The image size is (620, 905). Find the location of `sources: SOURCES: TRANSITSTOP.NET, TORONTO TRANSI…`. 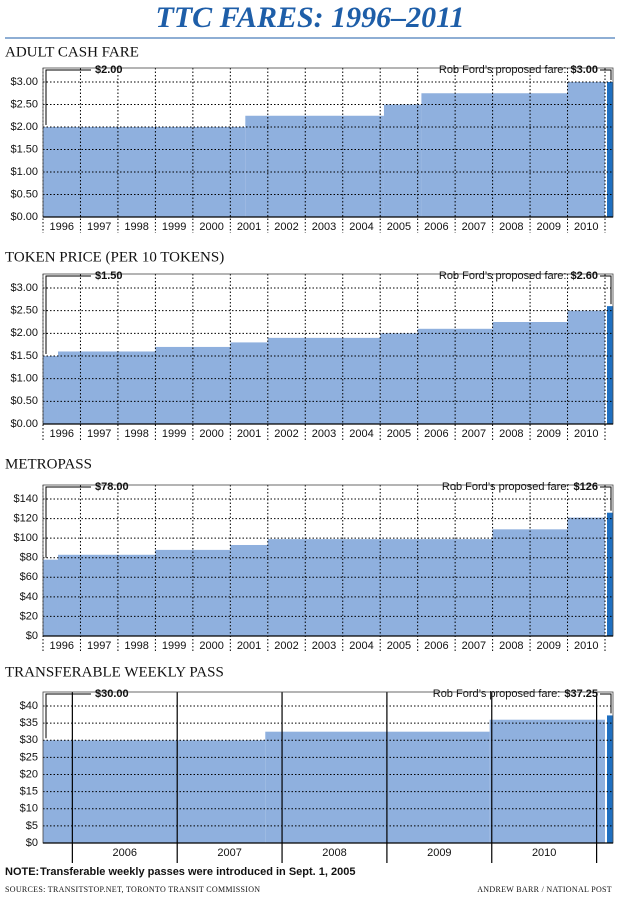

sources: SOURCES: TRANSITSTOP.NET, TORONTO TRANSI… is located at coordinates (132, 889).